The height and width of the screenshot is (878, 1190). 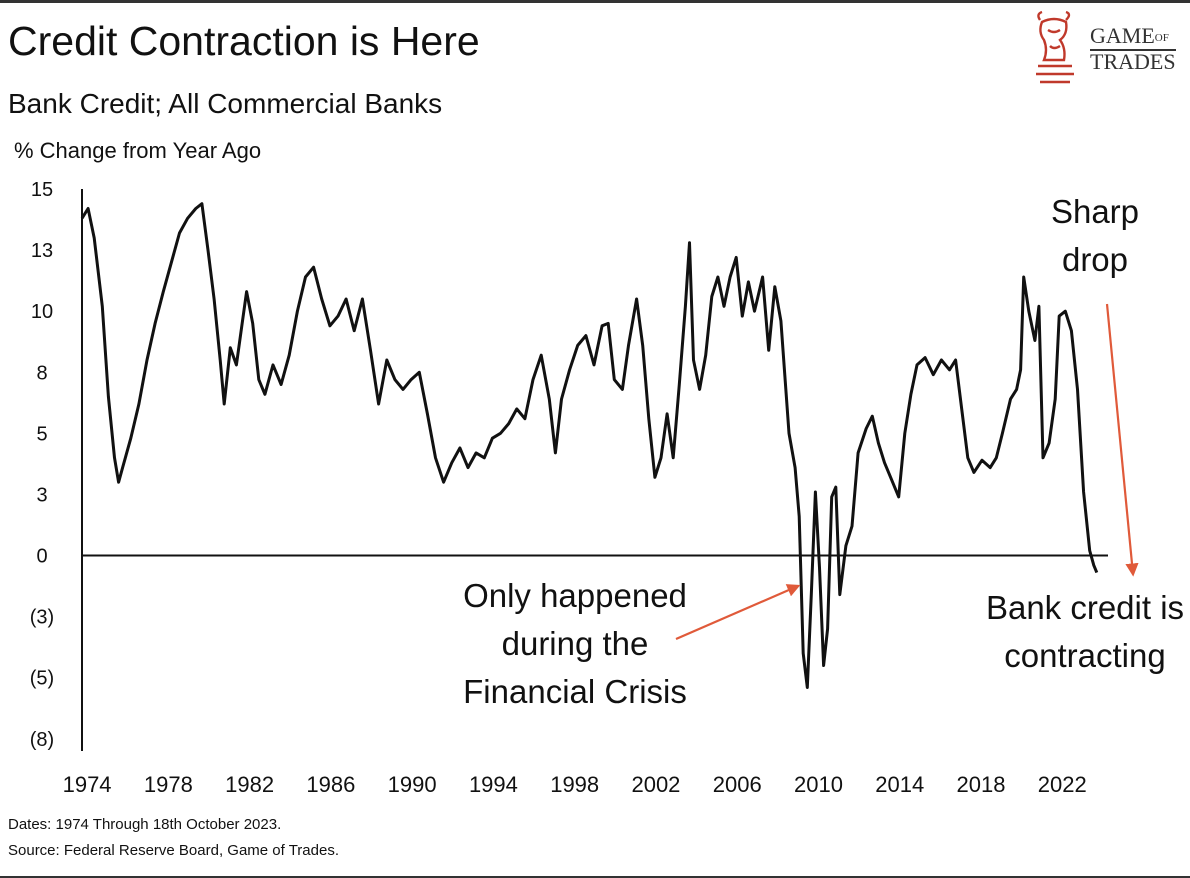 What do you see at coordinates (1122, 35) in the screenshot?
I see `logo-word-game: GAME` at bounding box center [1122, 35].